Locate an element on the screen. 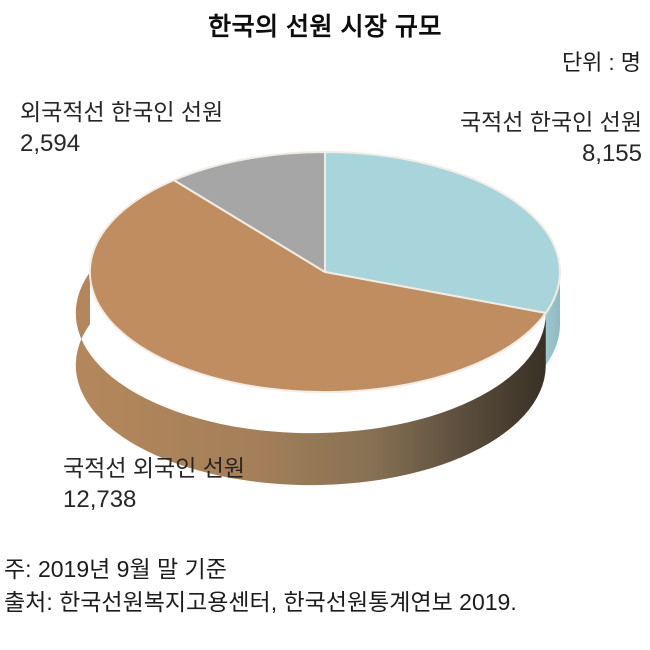  slice-value: 8,155 is located at coordinates (611, 153).